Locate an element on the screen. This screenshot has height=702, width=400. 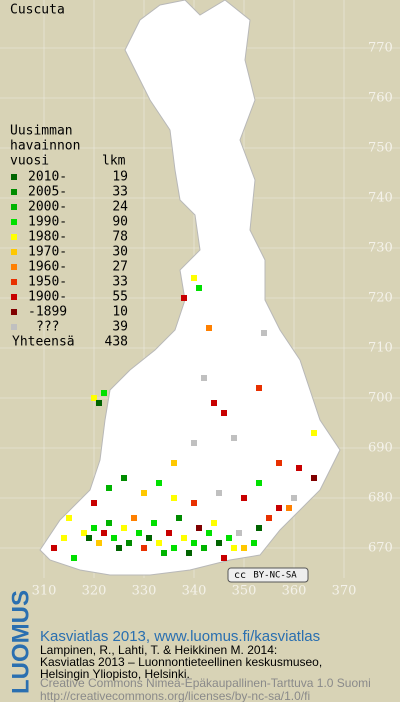
legend-label: 1980- is located at coordinates (47, 237).